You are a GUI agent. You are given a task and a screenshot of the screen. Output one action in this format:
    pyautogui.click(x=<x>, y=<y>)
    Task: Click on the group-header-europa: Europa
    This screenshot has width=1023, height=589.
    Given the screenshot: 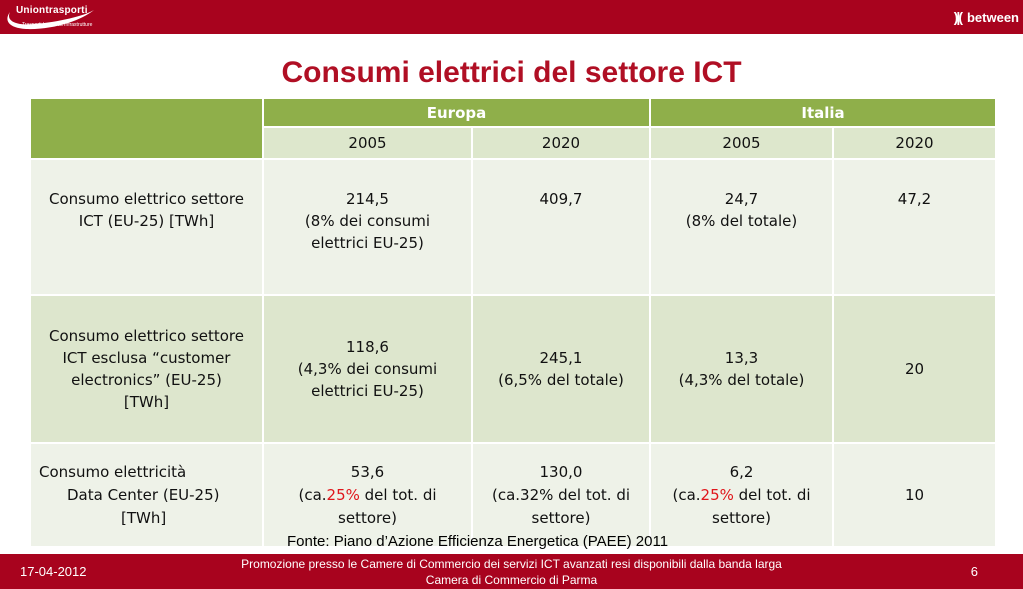 What is the action you would take?
    pyautogui.click(x=456, y=112)
    